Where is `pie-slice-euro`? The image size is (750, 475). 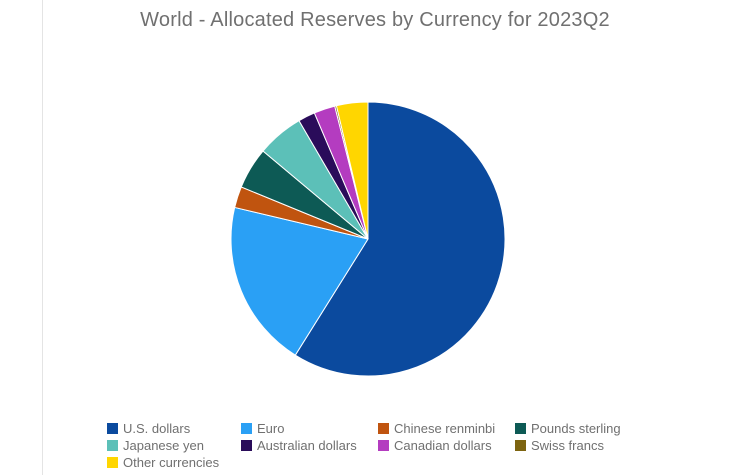
pie-slice-euro is located at coordinates (299, 281).